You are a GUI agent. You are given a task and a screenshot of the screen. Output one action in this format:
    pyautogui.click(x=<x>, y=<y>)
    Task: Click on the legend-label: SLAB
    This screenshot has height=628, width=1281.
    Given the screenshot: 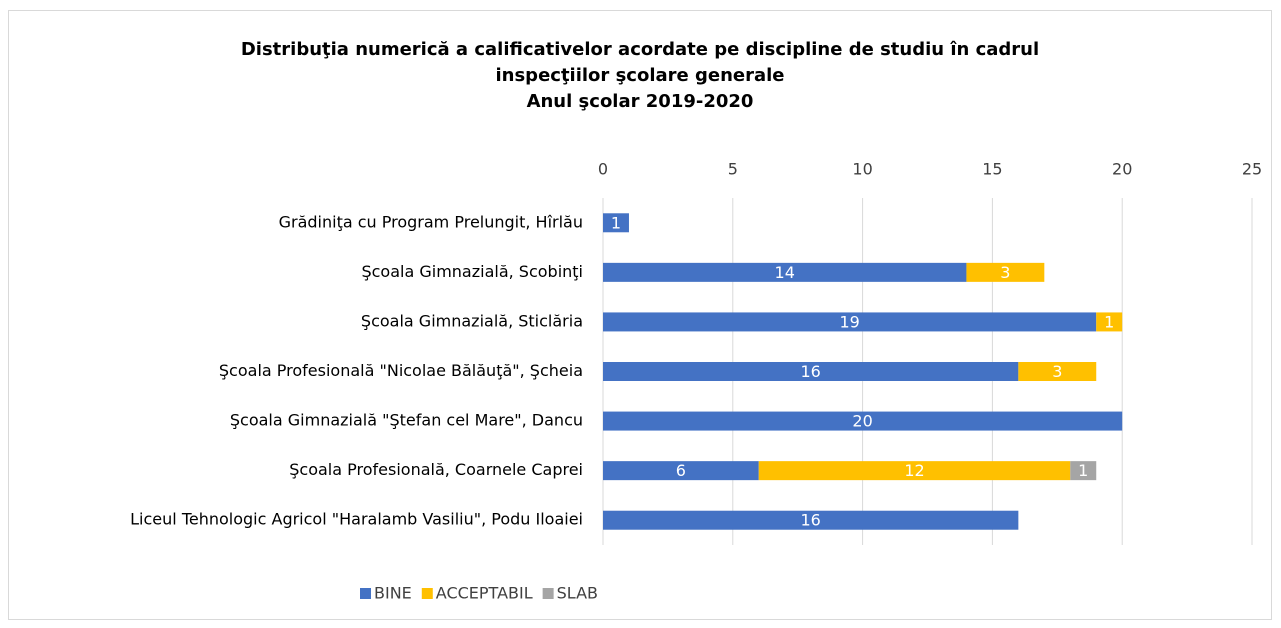 What is the action you would take?
    pyautogui.click(x=577, y=593)
    